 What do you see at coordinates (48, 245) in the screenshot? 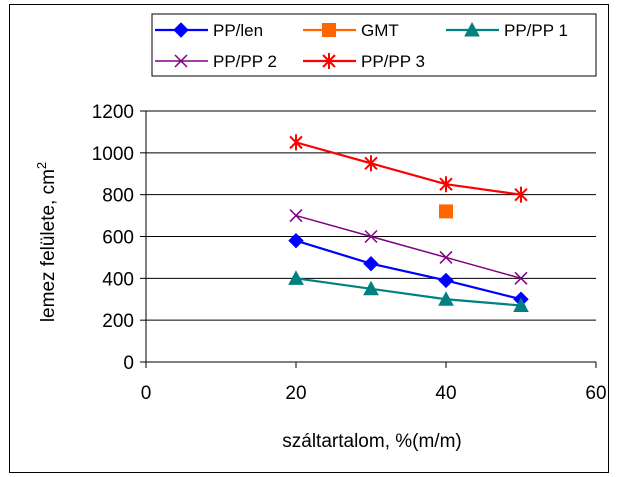
I see `y-axis-title-text: lemez felülete, cm` at bounding box center [48, 245].